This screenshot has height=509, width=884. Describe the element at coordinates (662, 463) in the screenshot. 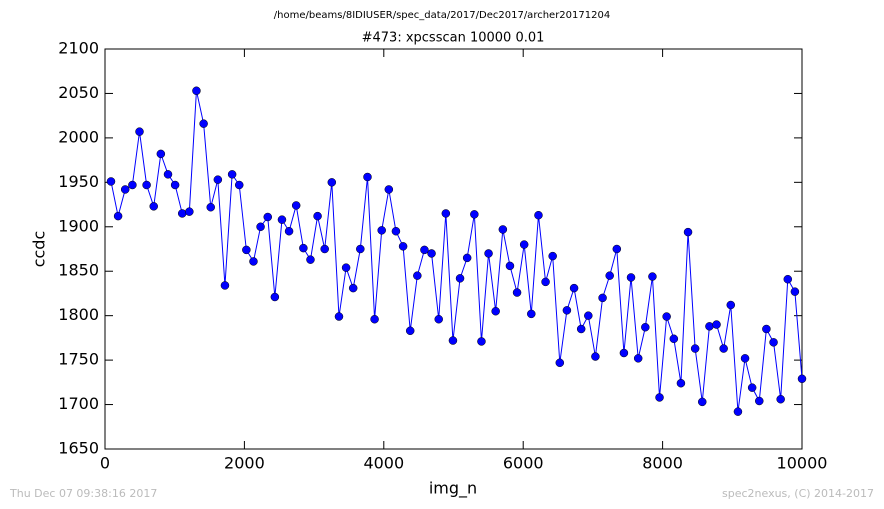

I see `x-tick-label: 8000` at that location.